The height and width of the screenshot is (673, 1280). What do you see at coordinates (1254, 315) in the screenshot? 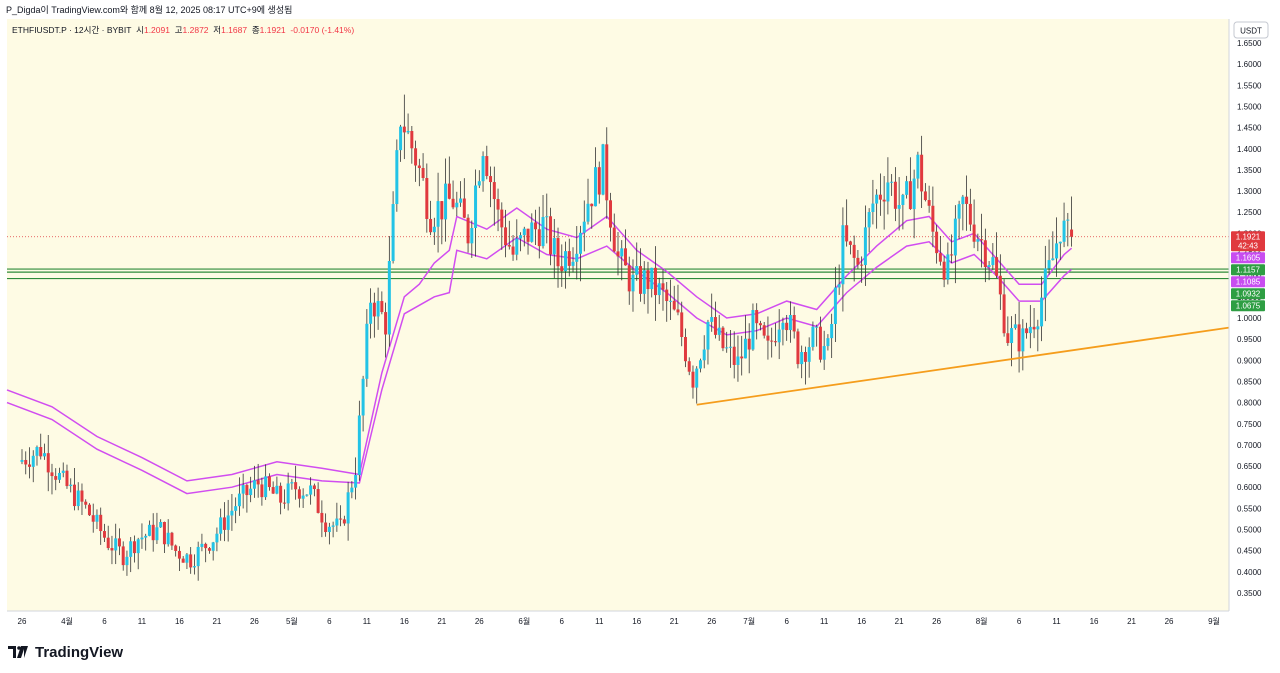
I see `price-axis-panel` at bounding box center [1254, 315].